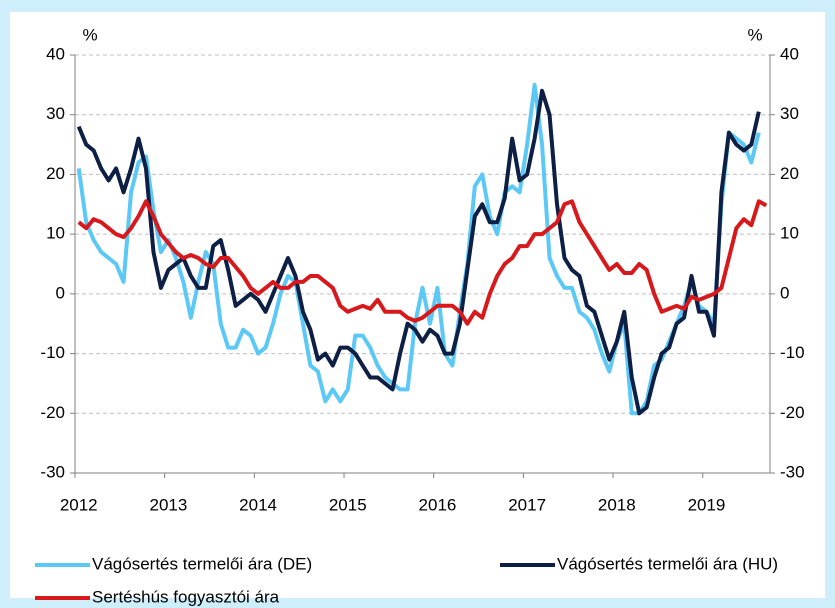 This screenshot has height=608, width=835. What do you see at coordinates (60, 292) in the screenshot?
I see `y-tick-label: 0` at bounding box center [60, 292].